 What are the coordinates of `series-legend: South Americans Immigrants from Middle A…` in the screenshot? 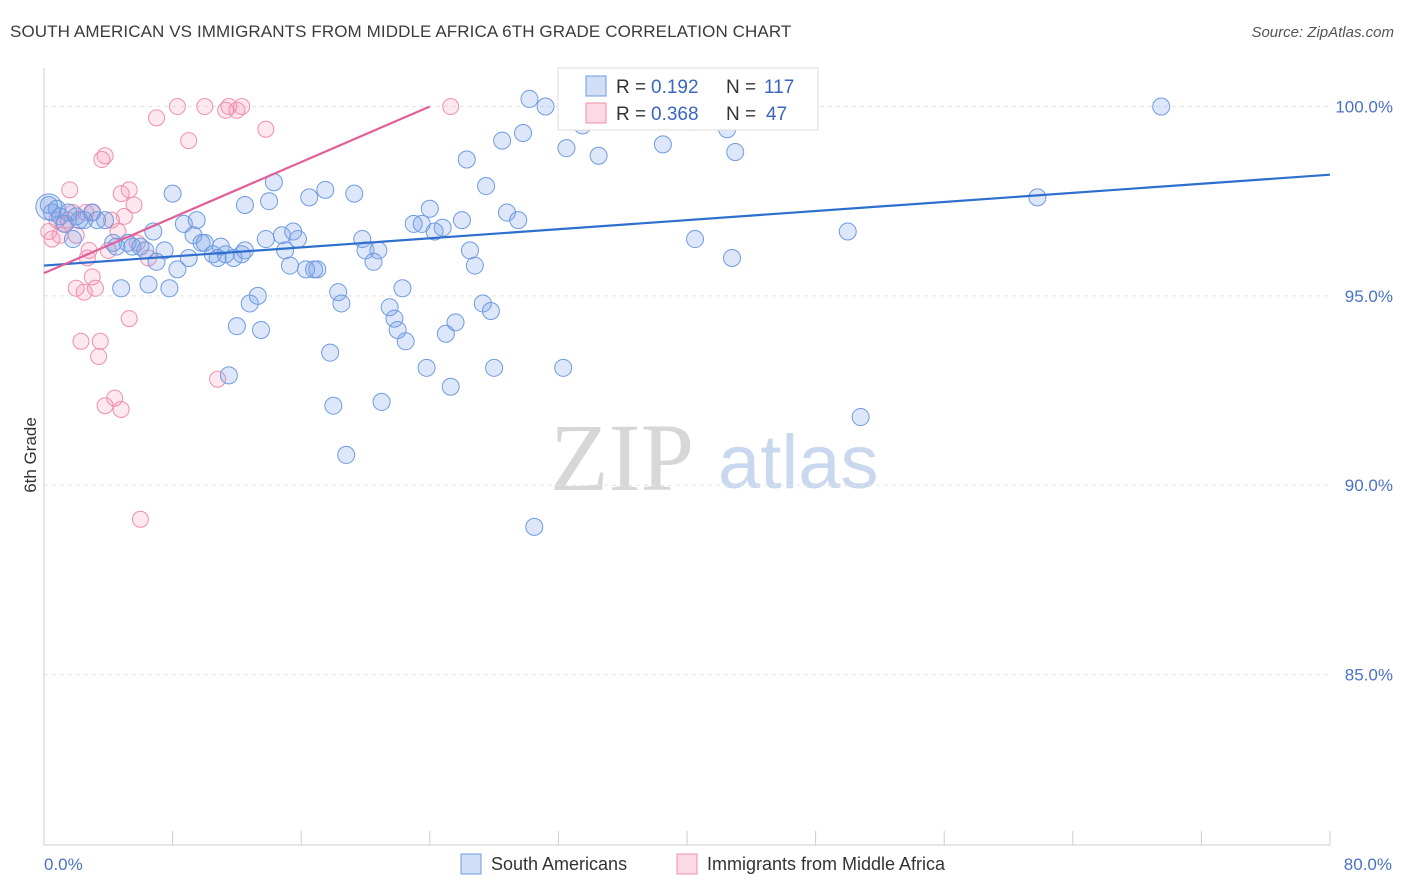 It's located at (703, 864).